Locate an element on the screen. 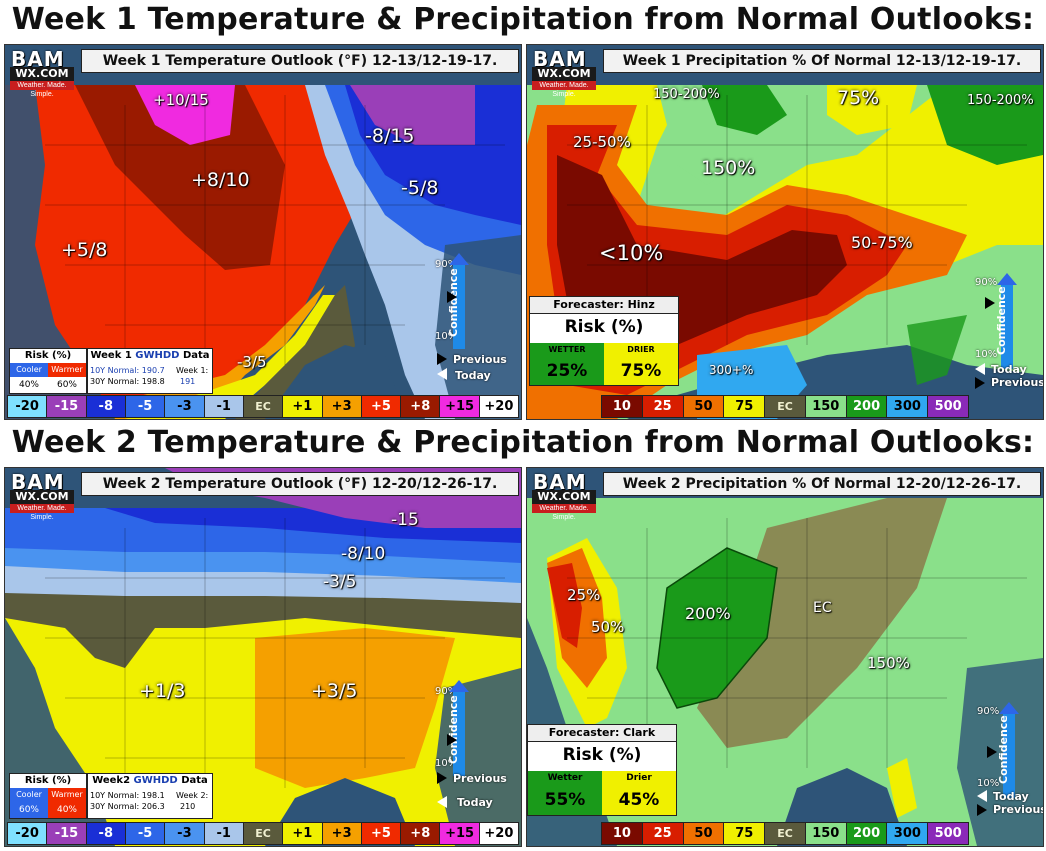 This screenshot has width=1046, height=851. map-label: +5/8 is located at coordinates (84, 250).